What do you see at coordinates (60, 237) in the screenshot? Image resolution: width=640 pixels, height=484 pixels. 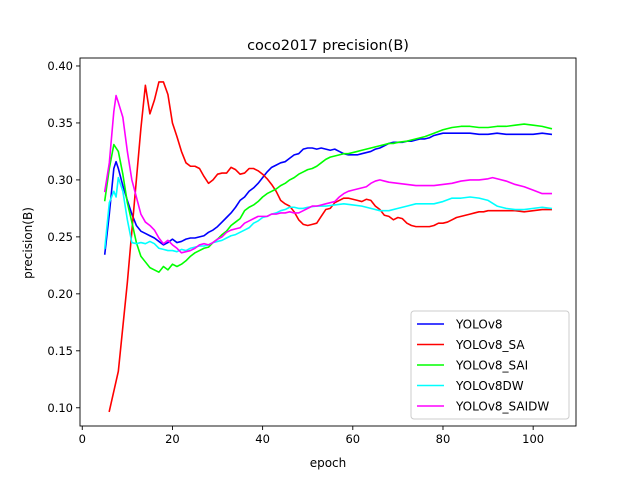 I see `y-tick-label: 0.25` at bounding box center [60, 237].